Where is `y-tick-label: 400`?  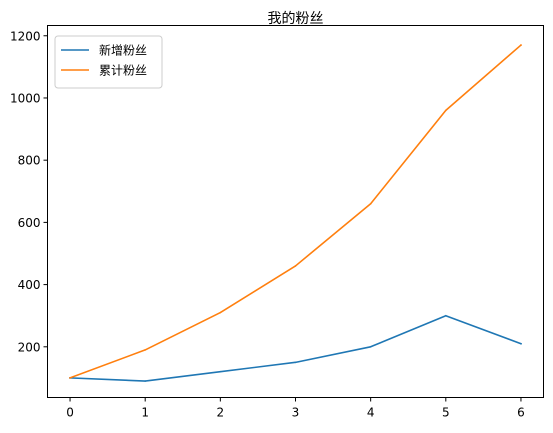
y-tick-label: 400 is located at coordinates (29, 285).